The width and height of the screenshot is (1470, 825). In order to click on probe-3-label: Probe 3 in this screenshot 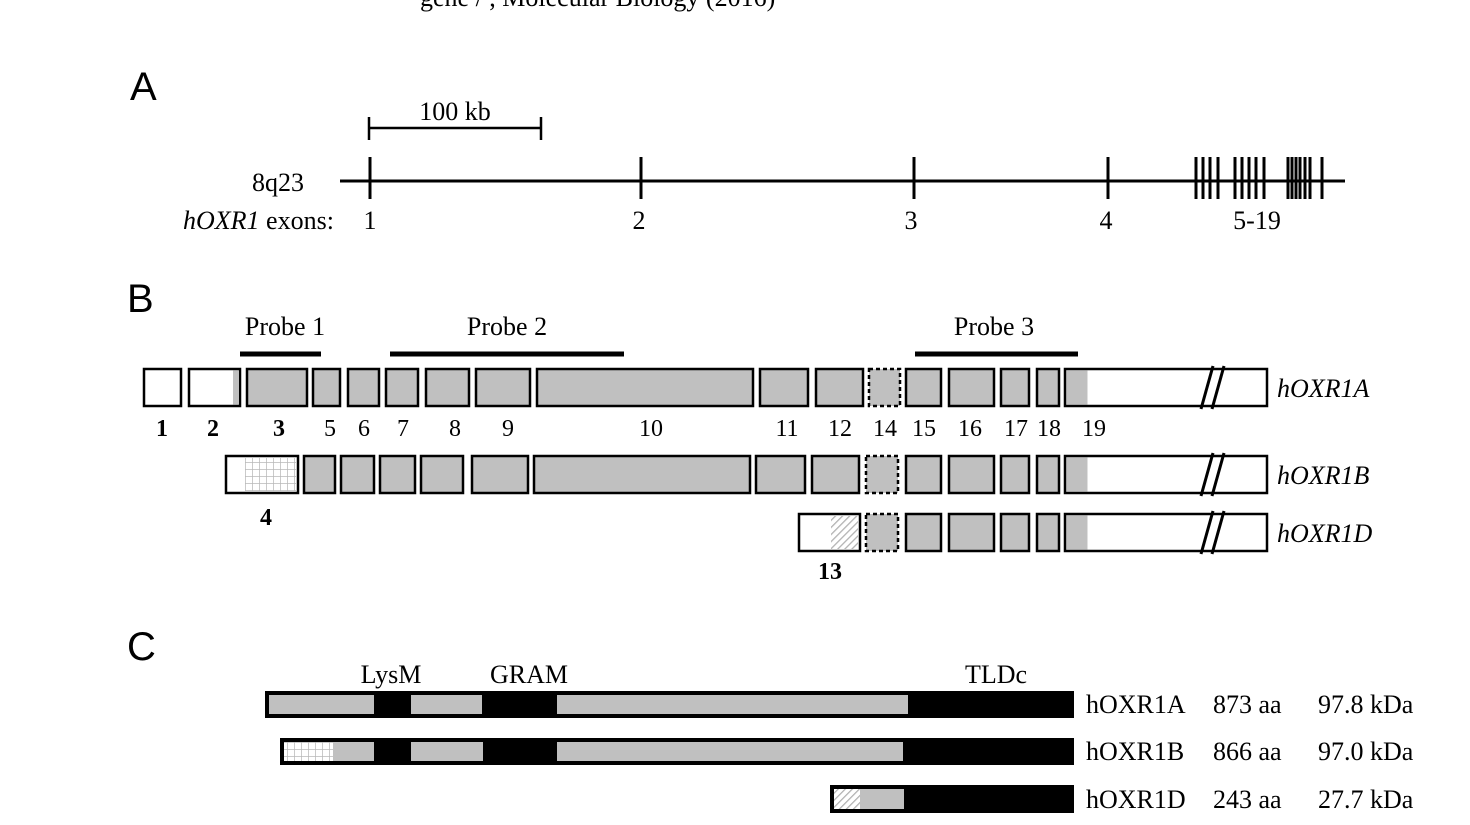, I will do `click(994, 326)`.